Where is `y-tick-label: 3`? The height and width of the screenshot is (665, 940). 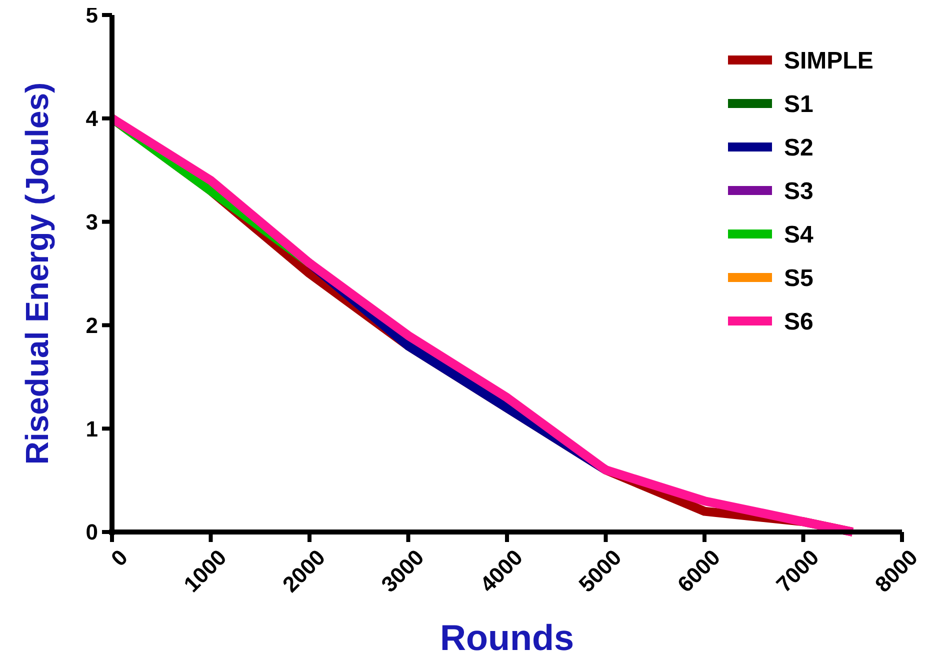 y-tick-label: 3 is located at coordinates (92, 222).